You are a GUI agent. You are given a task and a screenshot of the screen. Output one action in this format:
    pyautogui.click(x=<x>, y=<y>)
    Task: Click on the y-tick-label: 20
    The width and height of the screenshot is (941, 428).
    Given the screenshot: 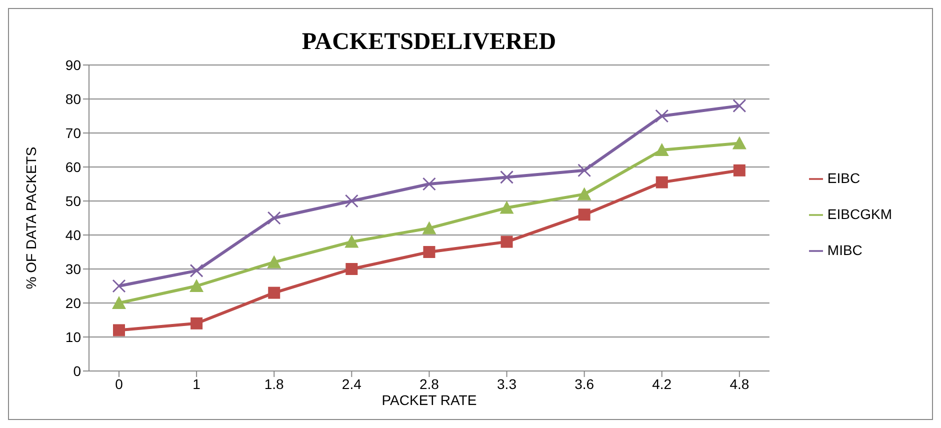 What is the action you would take?
    pyautogui.click(x=73, y=302)
    